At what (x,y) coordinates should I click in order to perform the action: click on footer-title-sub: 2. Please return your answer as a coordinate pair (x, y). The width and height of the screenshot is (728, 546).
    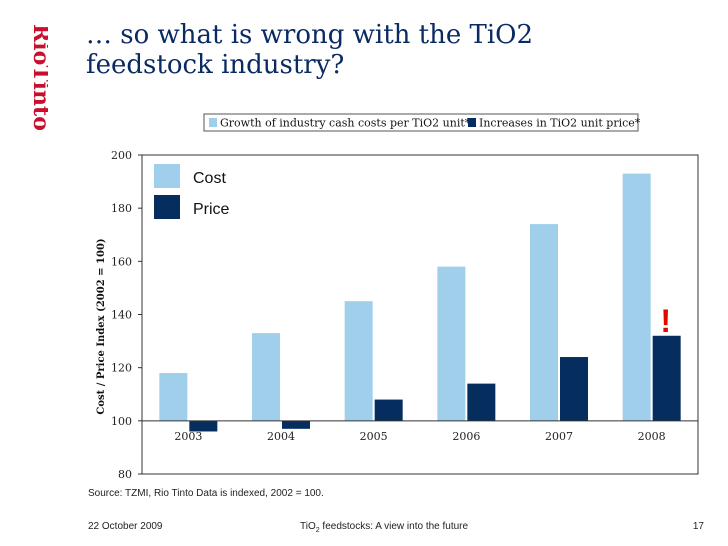
    Looking at the image, I should click on (317, 530).